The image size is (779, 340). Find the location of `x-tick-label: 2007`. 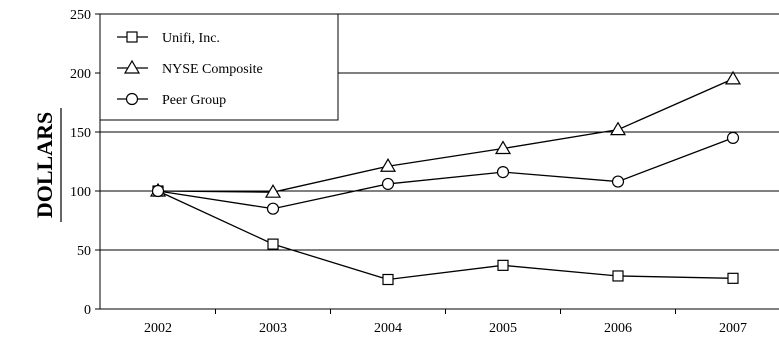

x-tick-label: 2007 is located at coordinates (733, 328).